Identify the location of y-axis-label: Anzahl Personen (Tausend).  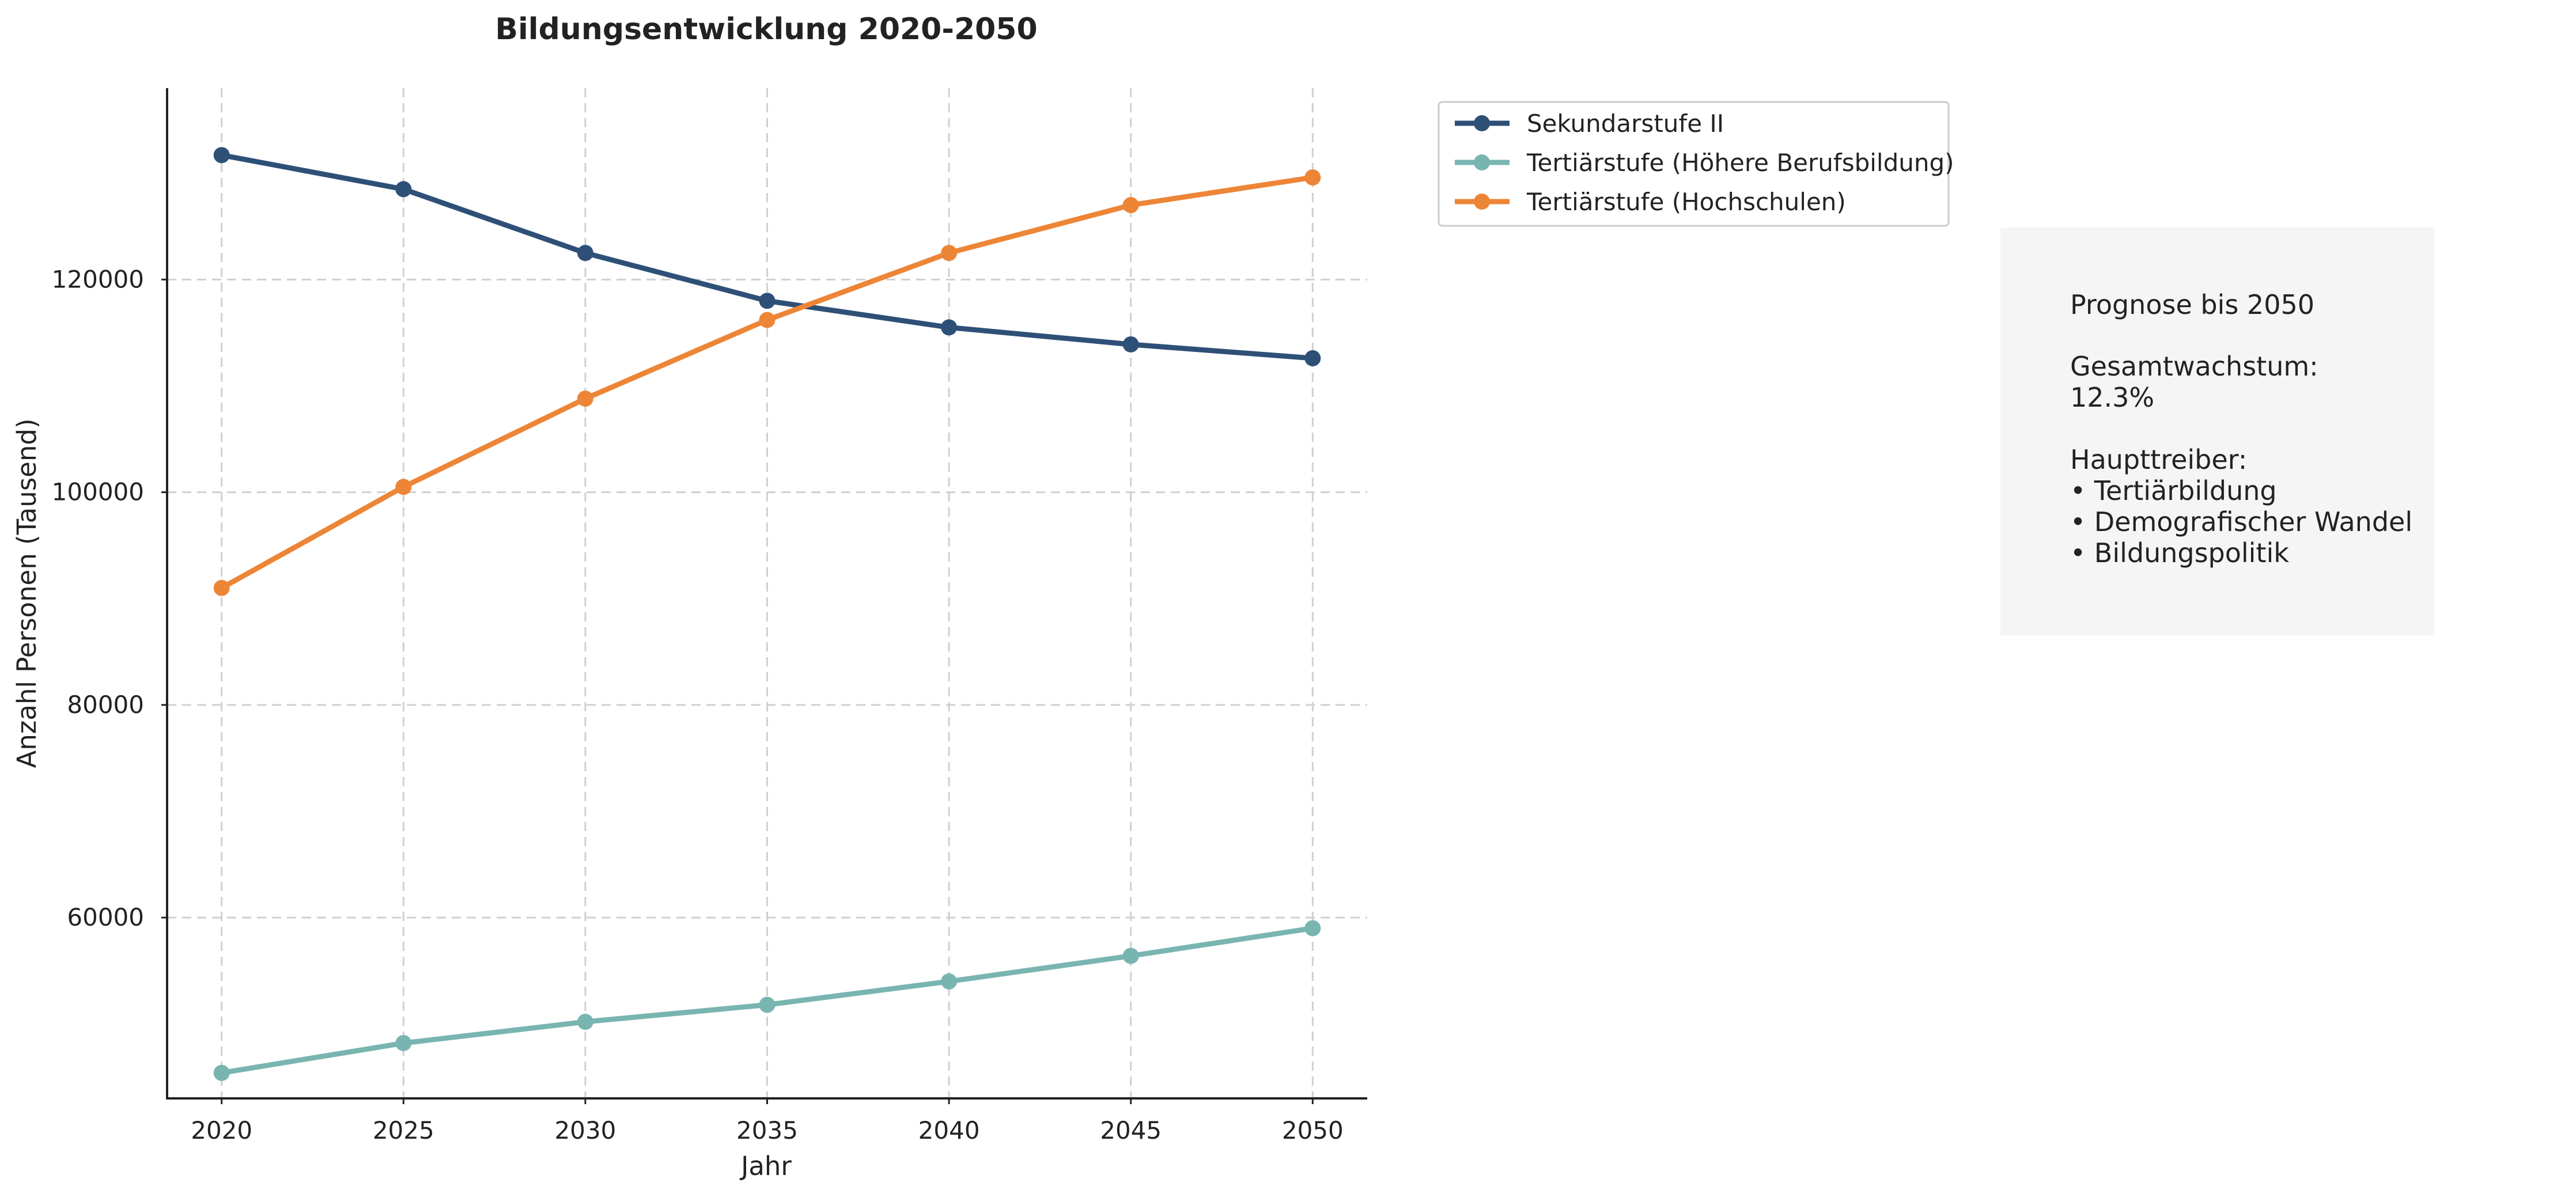
(27, 593).